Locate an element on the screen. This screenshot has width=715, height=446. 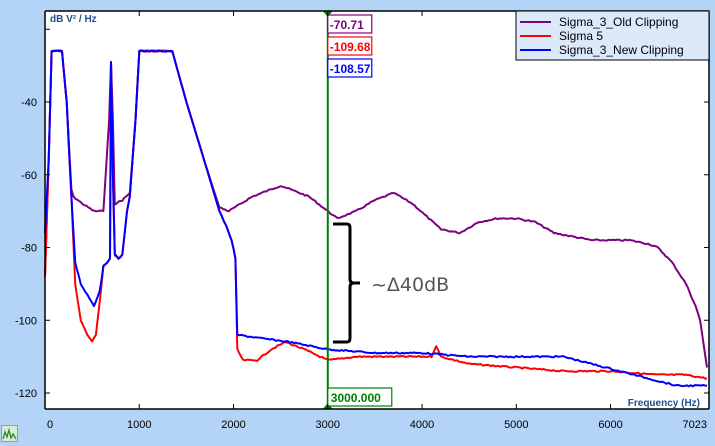
spectrum-glyph-icon is located at coordinates (9, 433).